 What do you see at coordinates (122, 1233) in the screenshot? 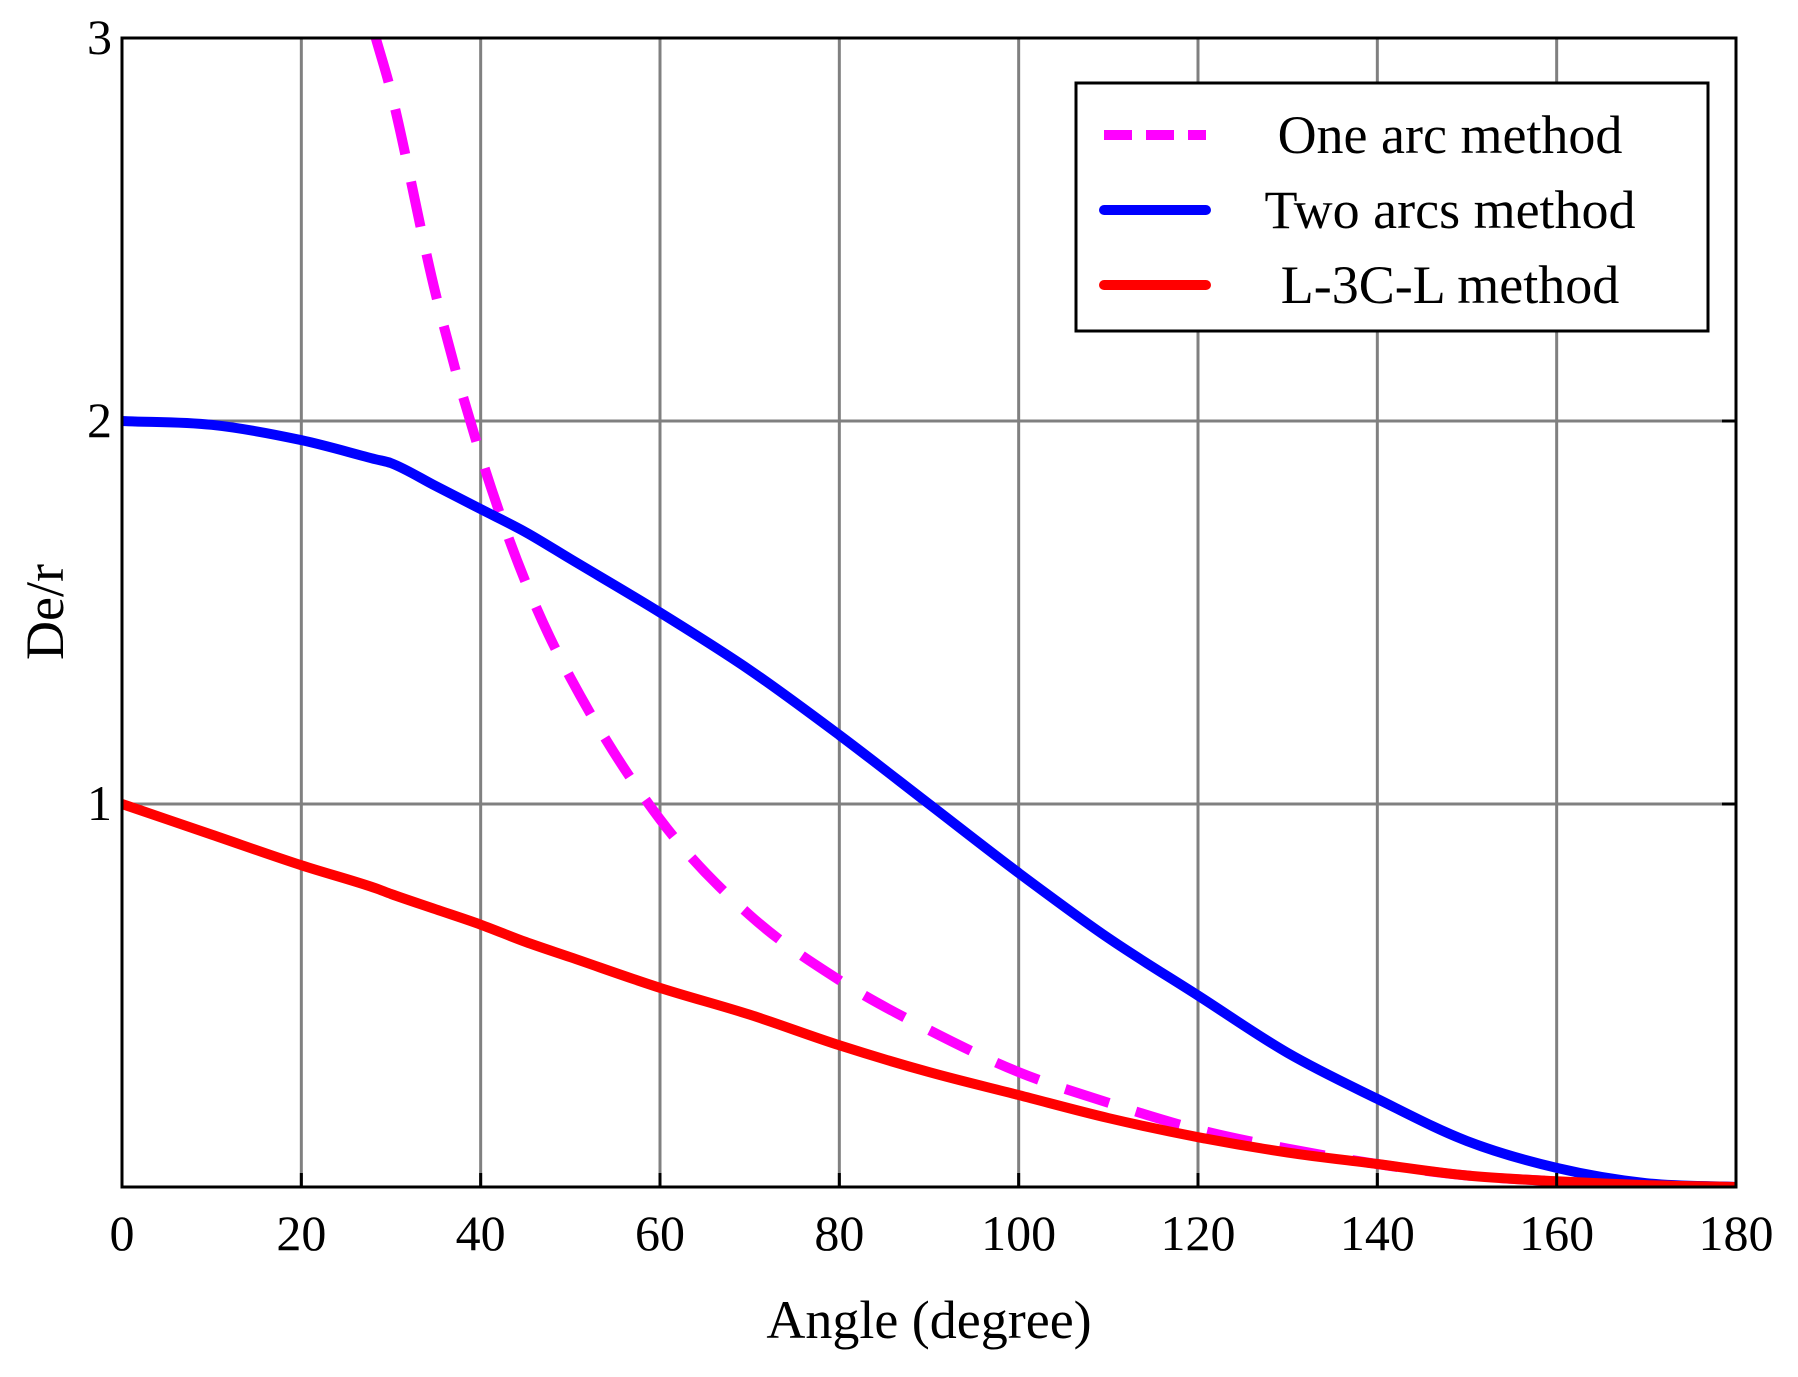
I see `x-tick-label: 0` at bounding box center [122, 1233].